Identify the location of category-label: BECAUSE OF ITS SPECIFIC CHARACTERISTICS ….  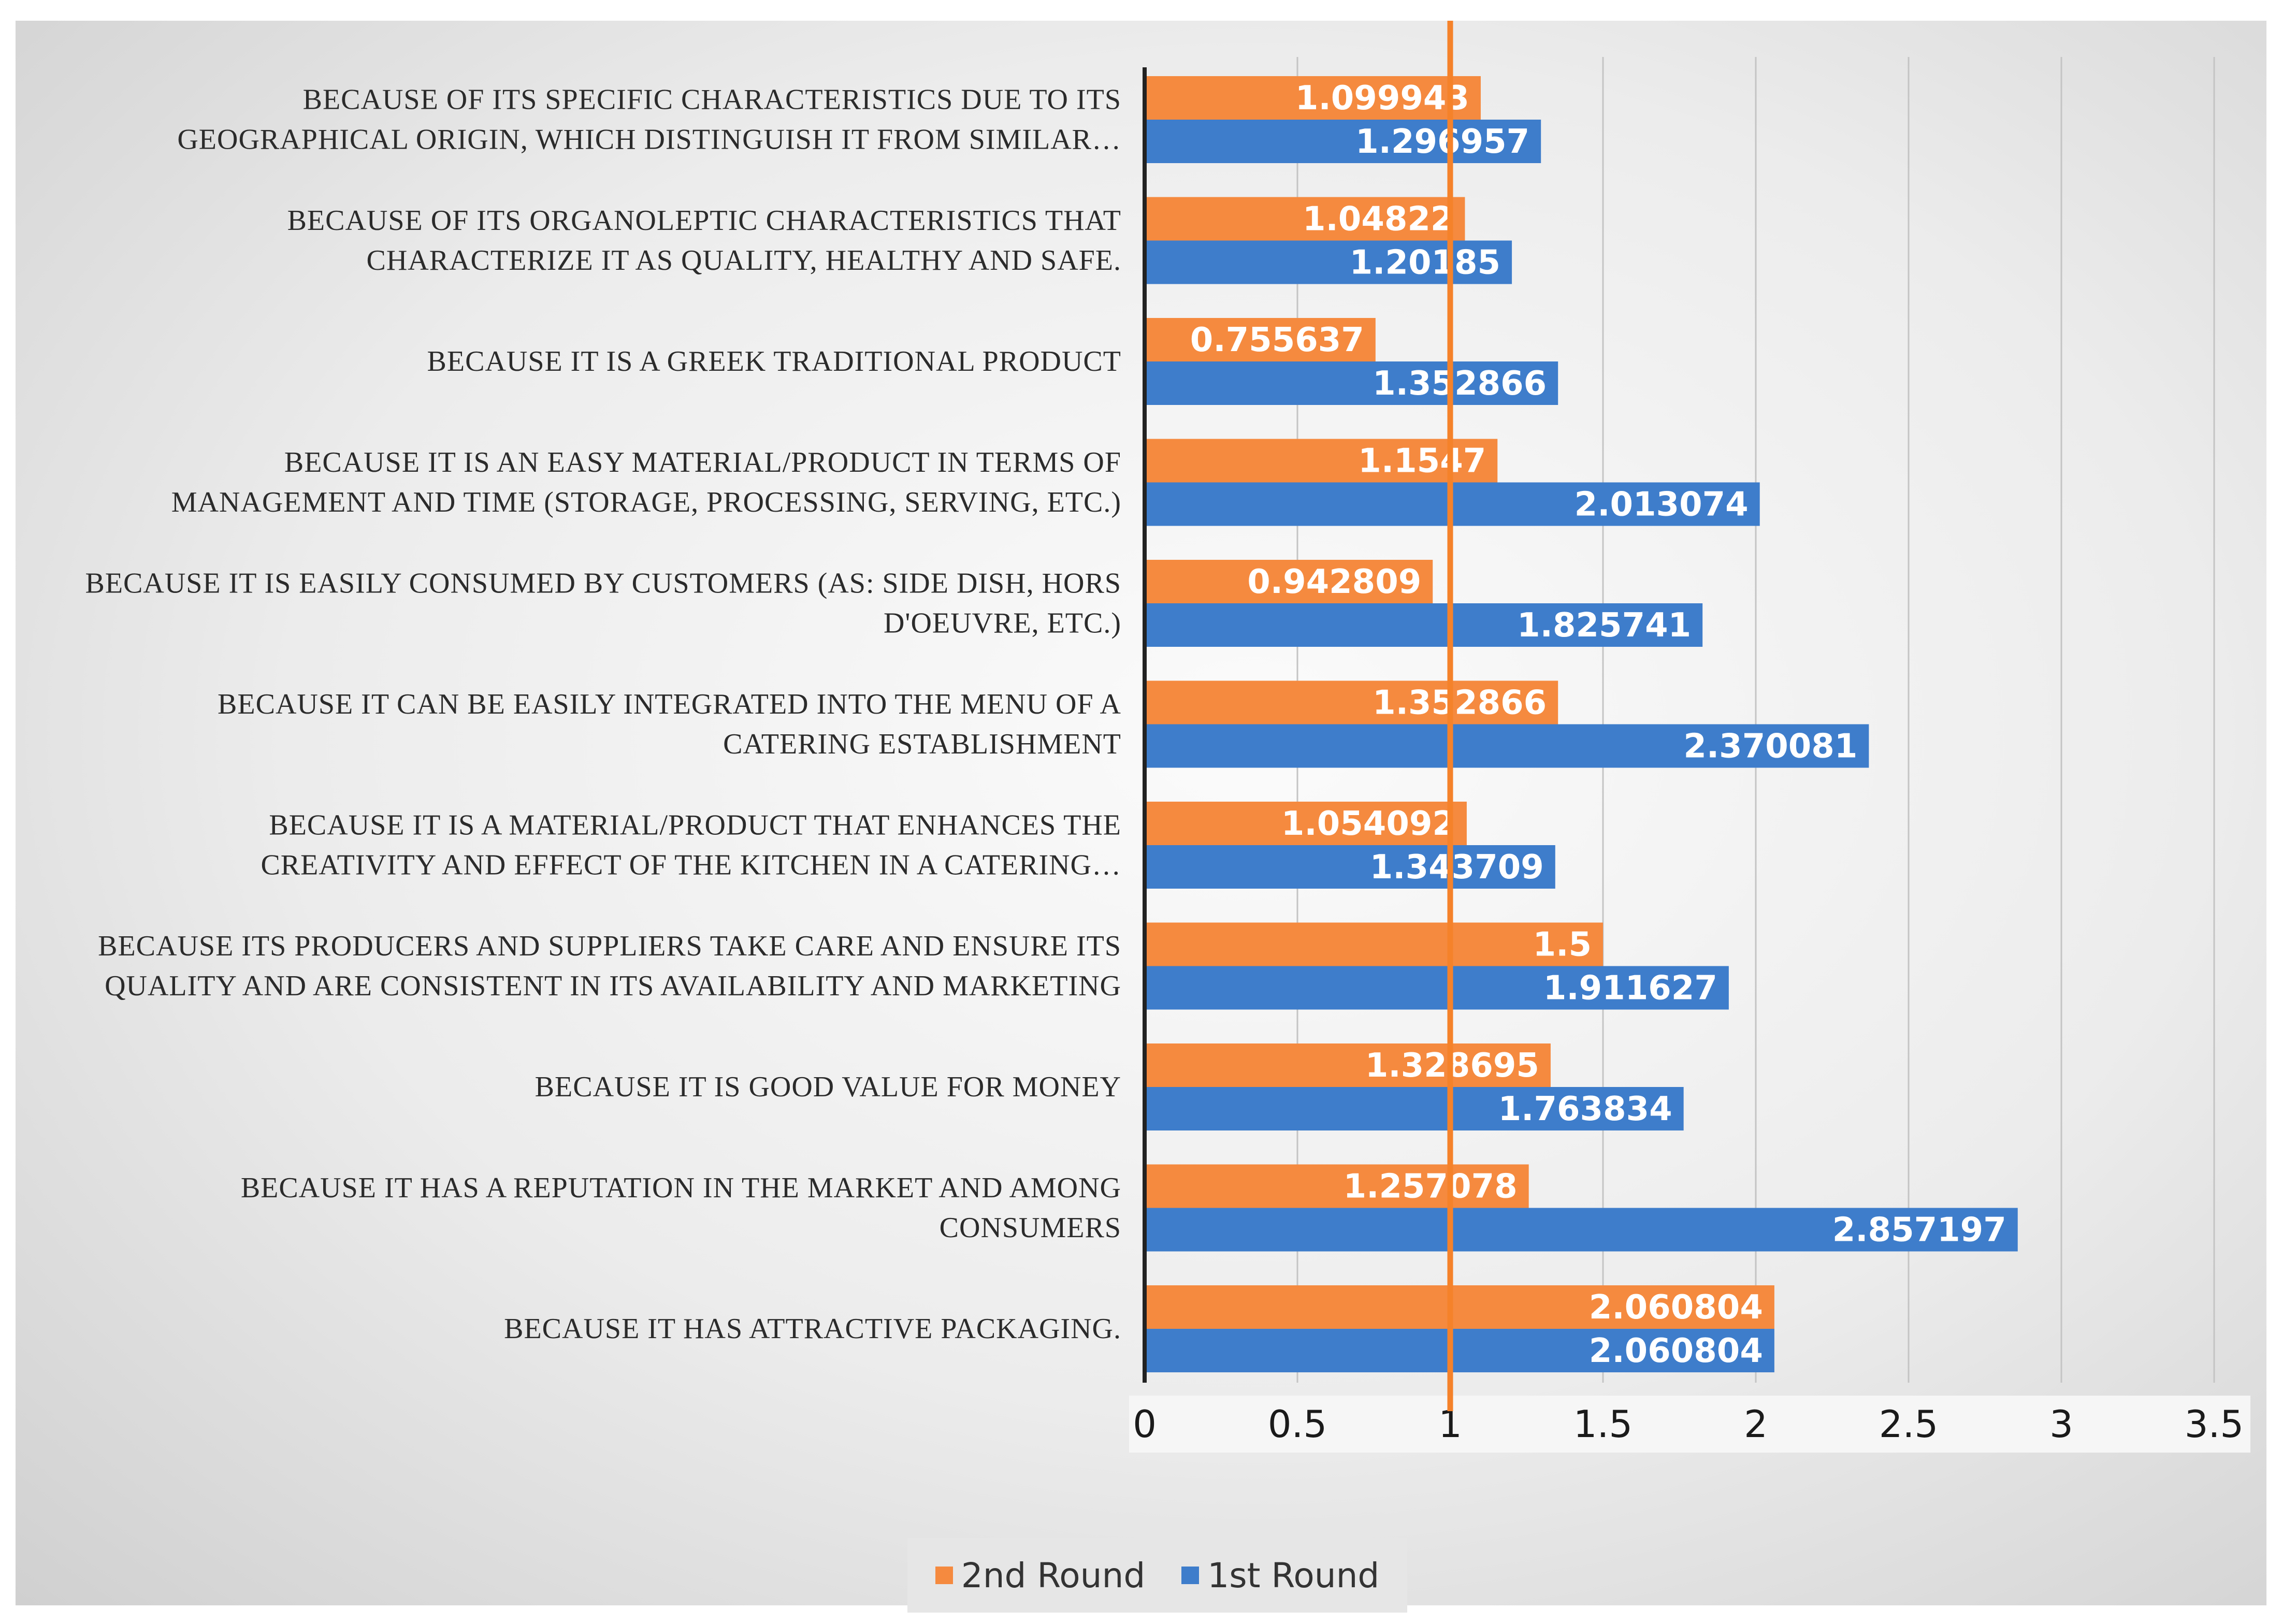
(649, 120).